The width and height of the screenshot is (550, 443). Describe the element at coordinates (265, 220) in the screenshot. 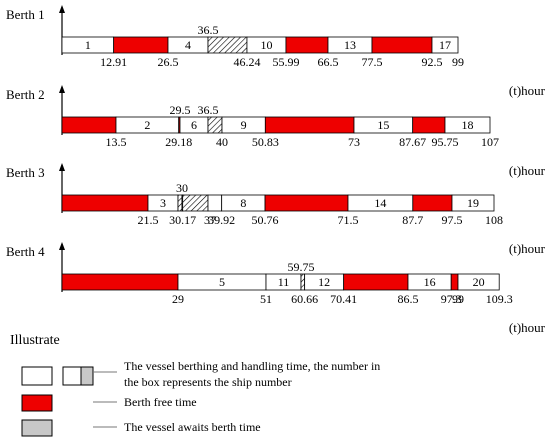

I see `tick-label: 50.76` at that location.